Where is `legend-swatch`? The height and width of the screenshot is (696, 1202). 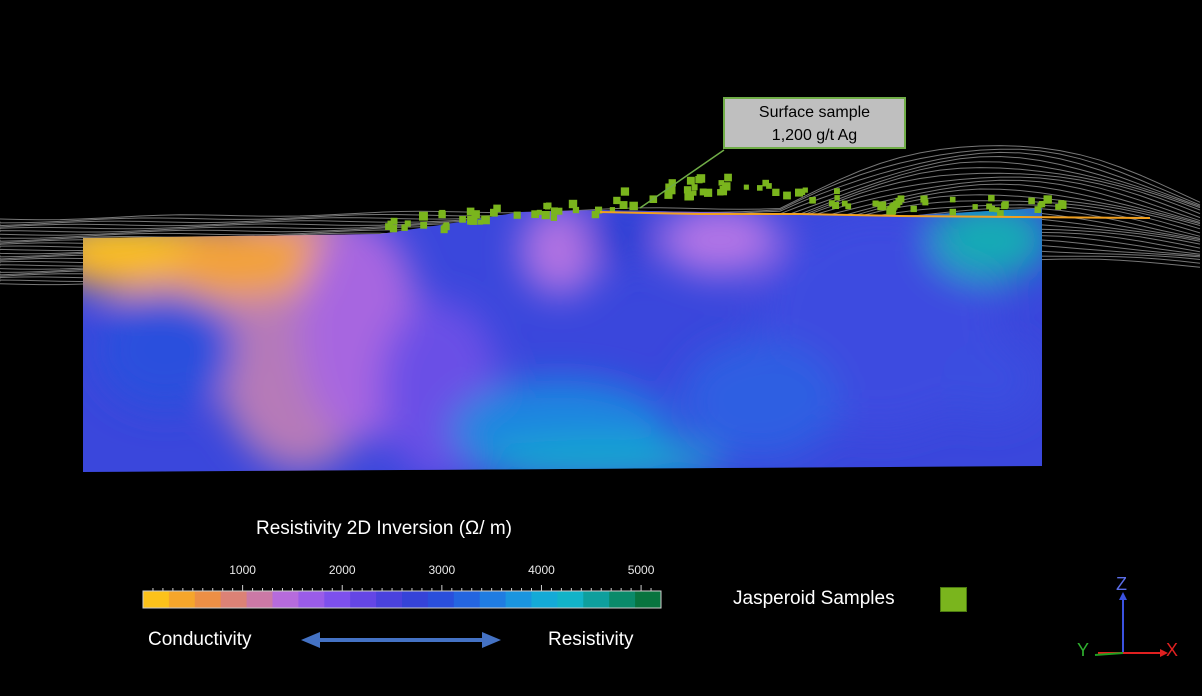
legend-swatch is located at coordinates (953, 599).